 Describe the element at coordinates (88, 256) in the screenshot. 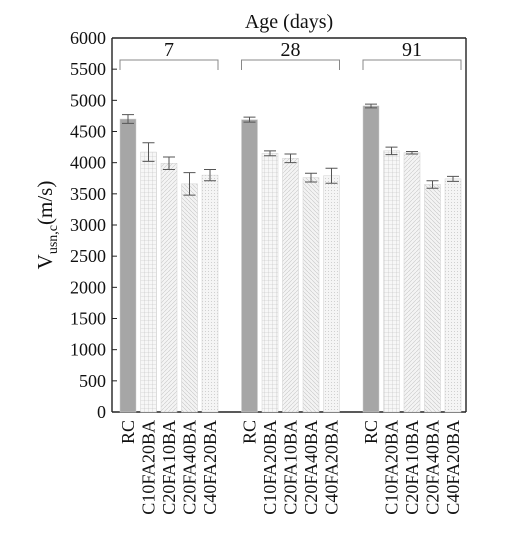

I see `y-tick-label: 2500` at that location.